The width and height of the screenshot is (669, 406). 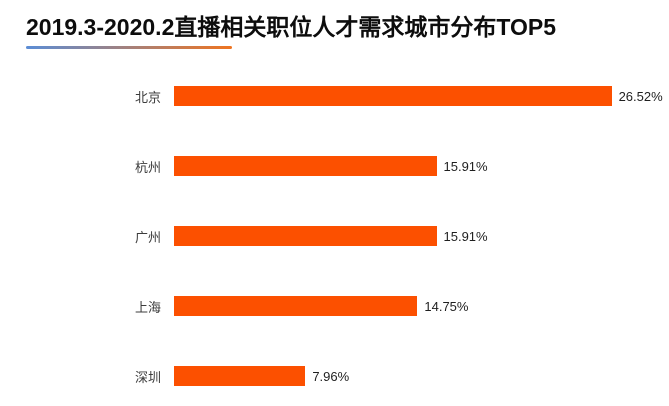 I want to click on bar-track: 7.96%, so click(x=421, y=376).